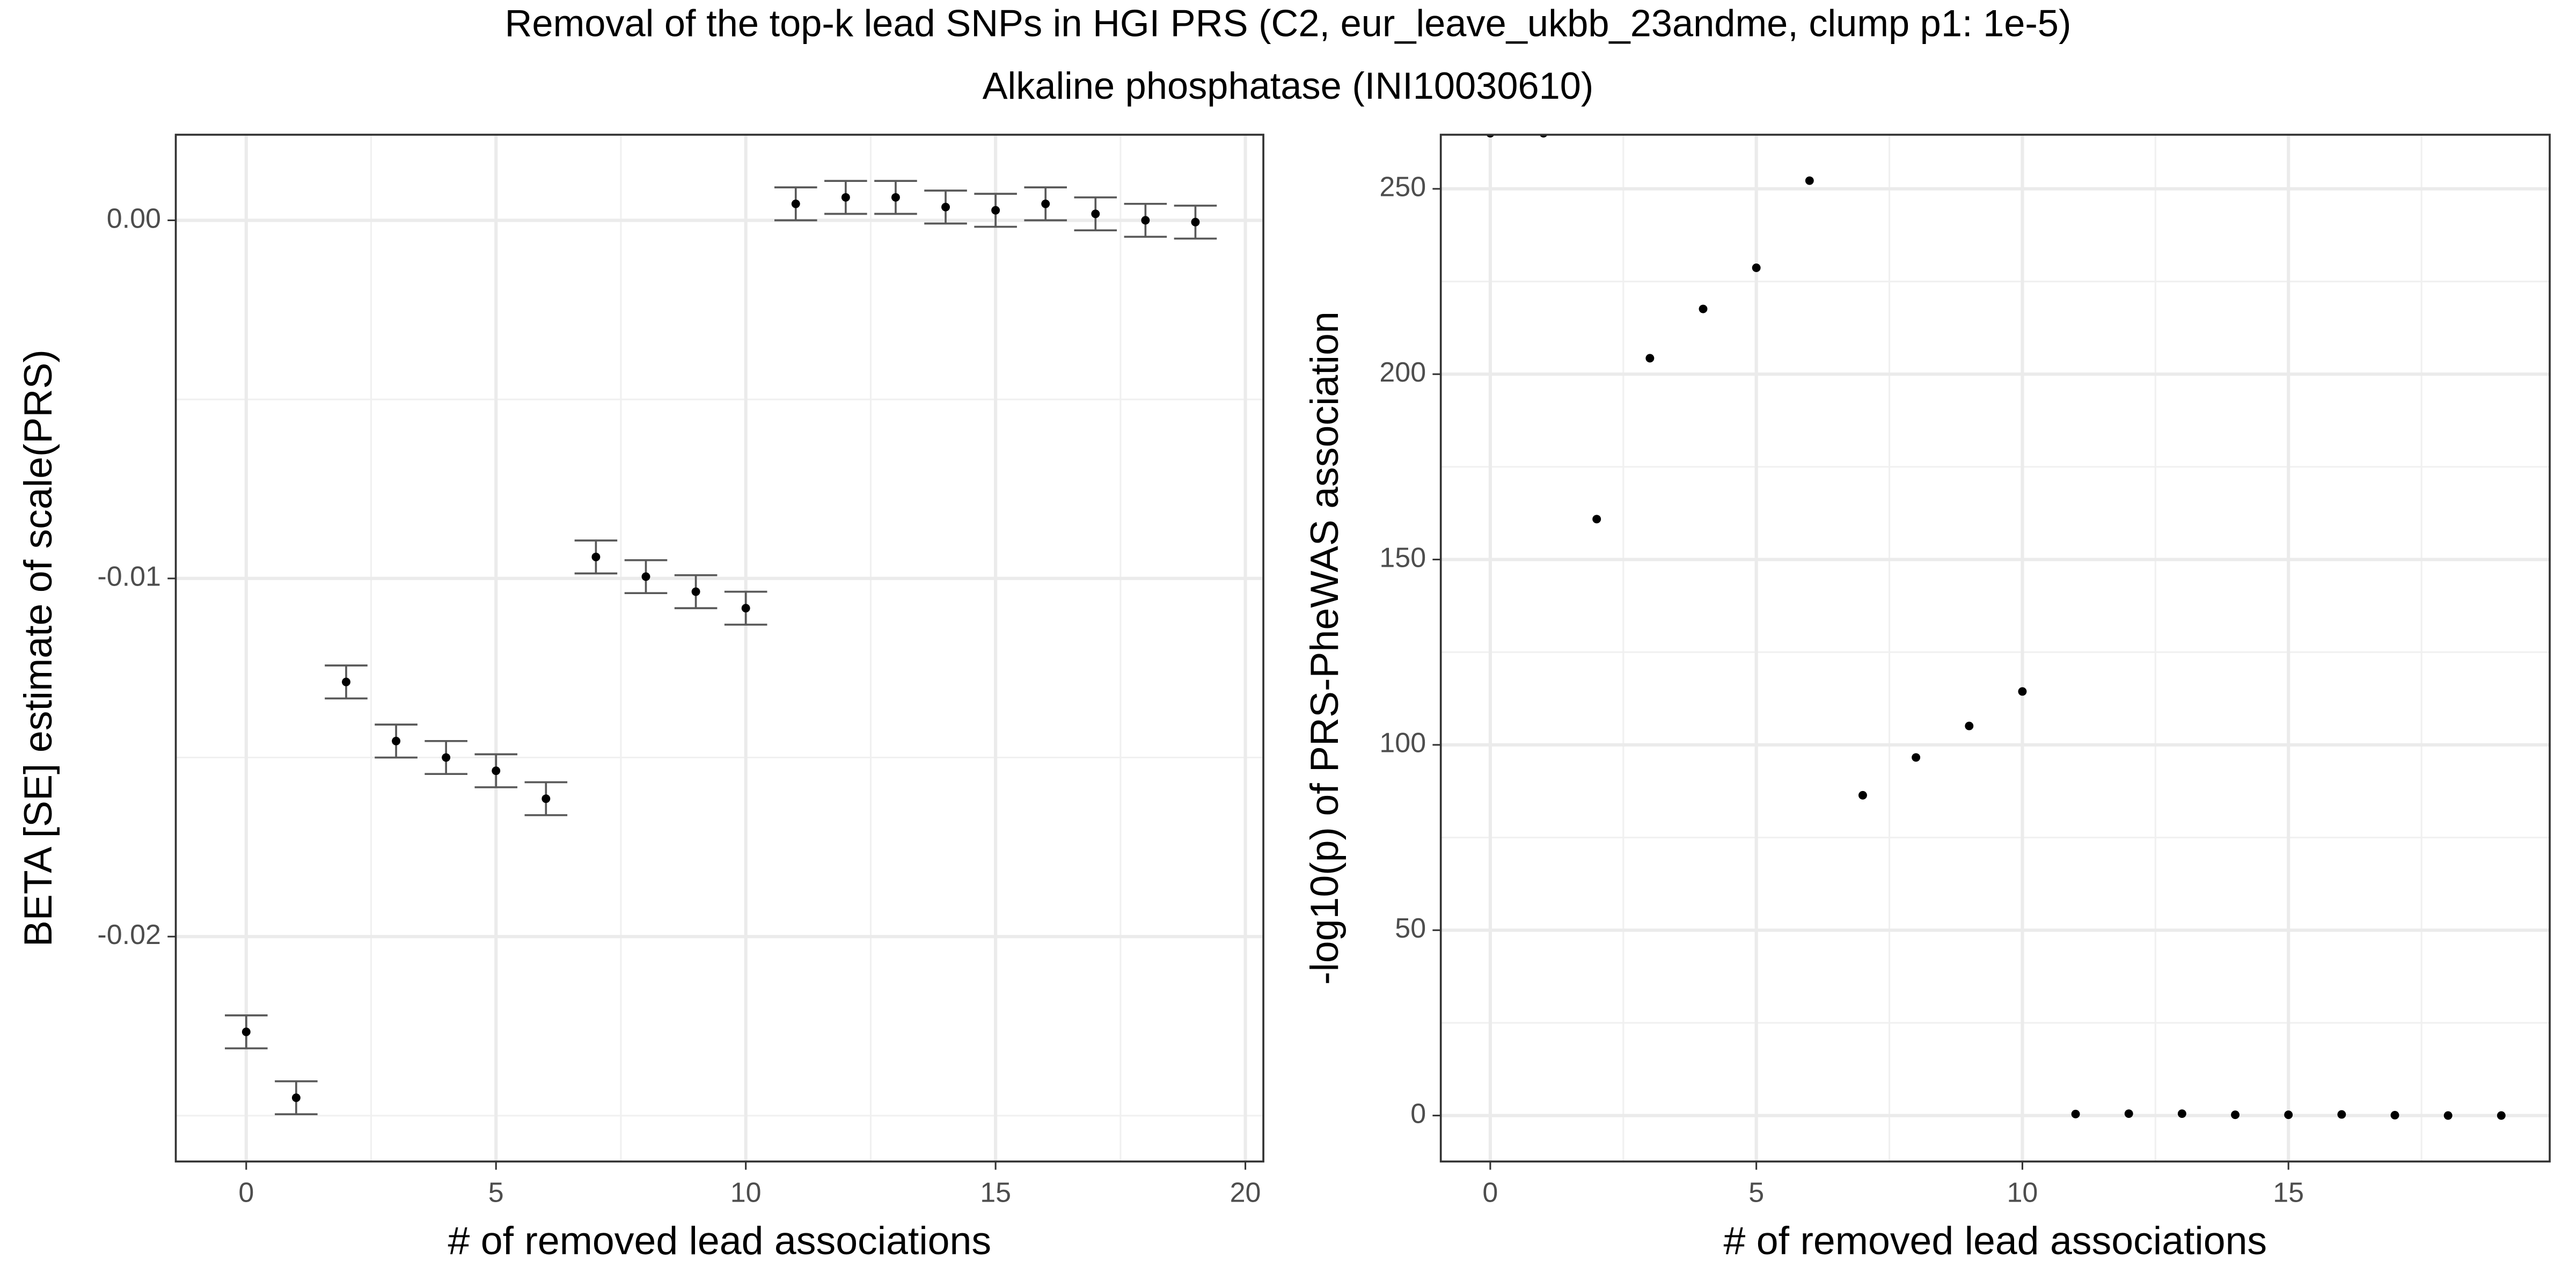 Image resolution: width=2576 pixels, height=1288 pixels. I want to click on y-axis-label: -log10(p) of PRS-PheWAS association, so click(1324, 648).